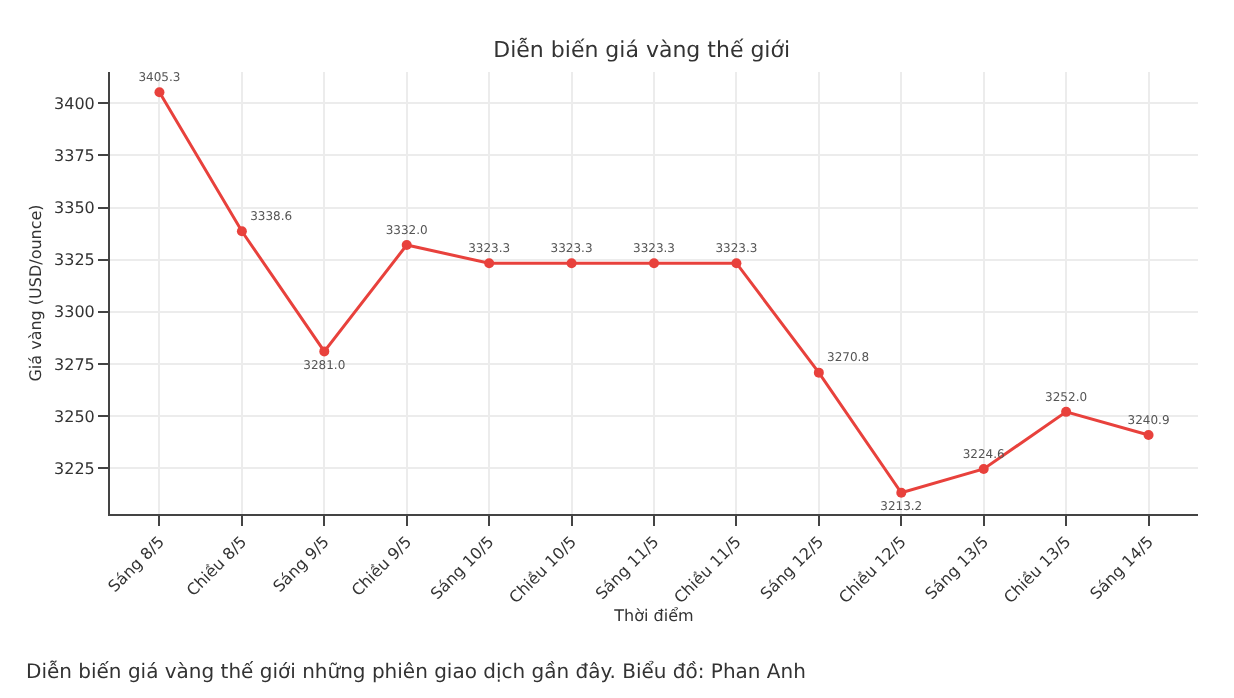  Describe the element at coordinates (74, 312) in the screenshot. I see `y-tick-label: 3300` at that location.